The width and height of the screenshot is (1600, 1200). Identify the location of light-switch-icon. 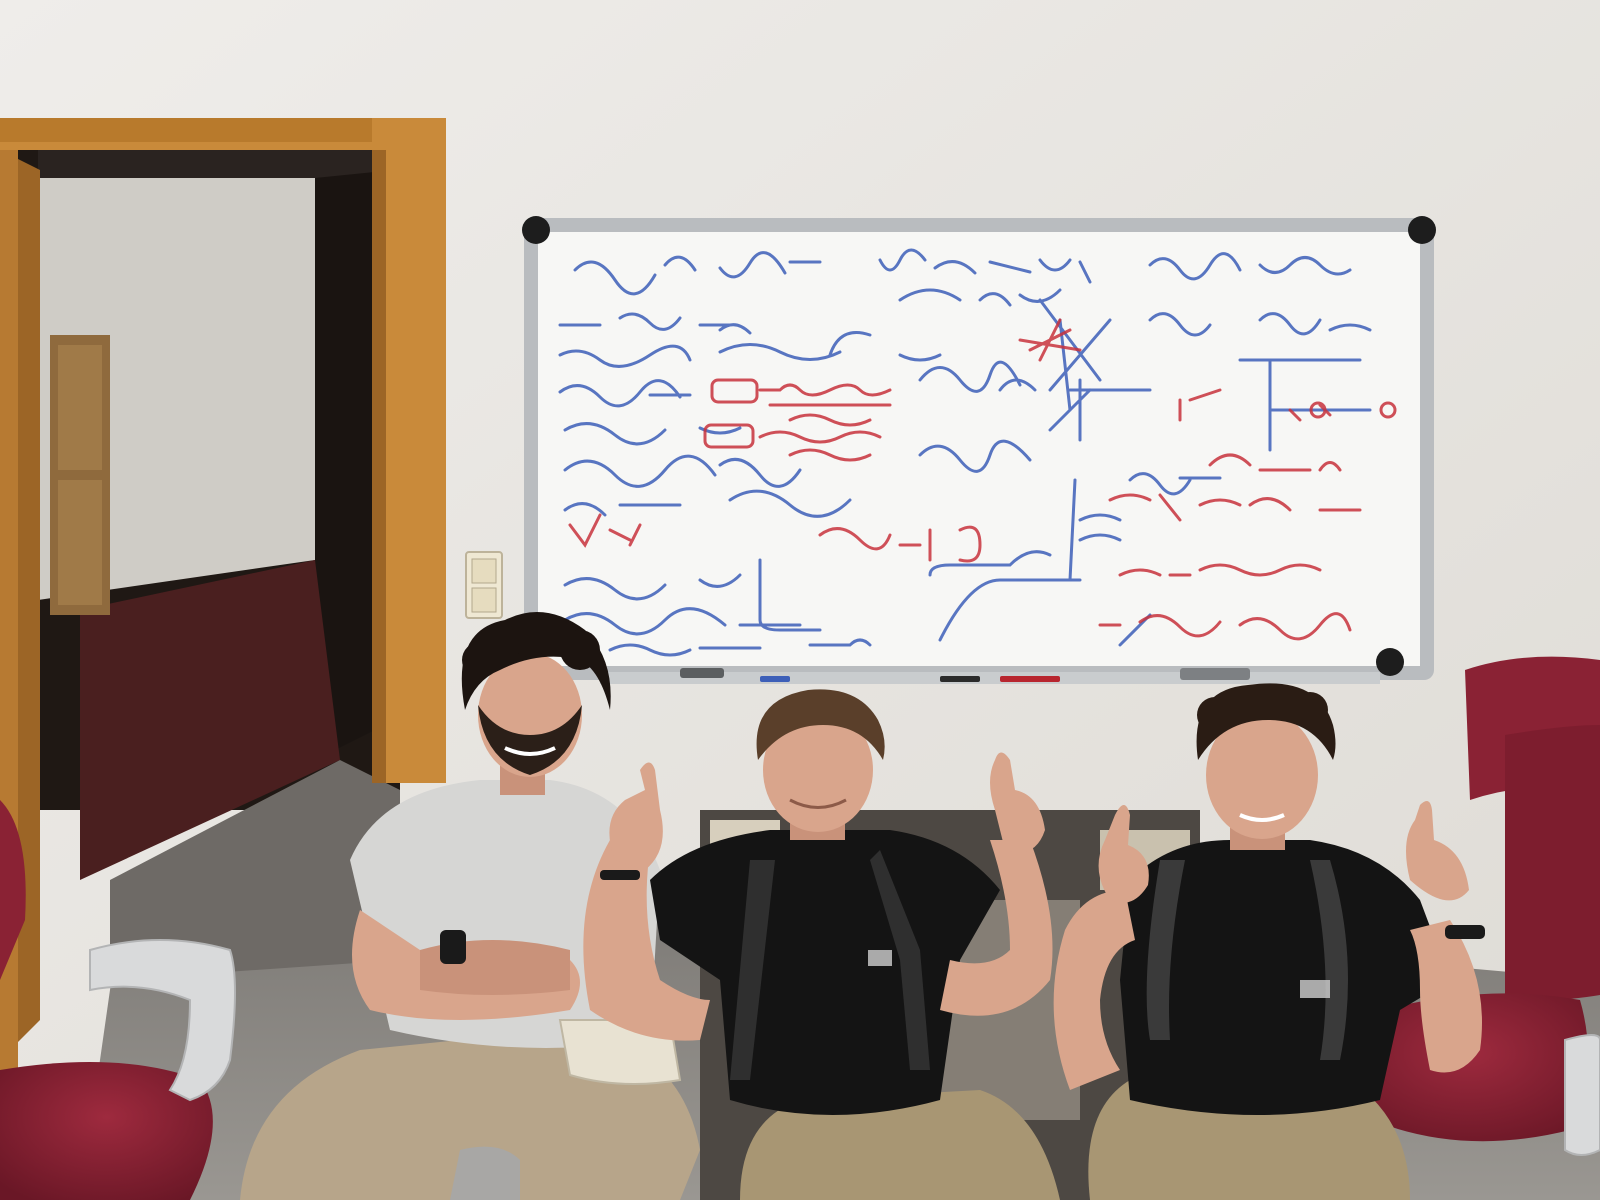
(484, 585).